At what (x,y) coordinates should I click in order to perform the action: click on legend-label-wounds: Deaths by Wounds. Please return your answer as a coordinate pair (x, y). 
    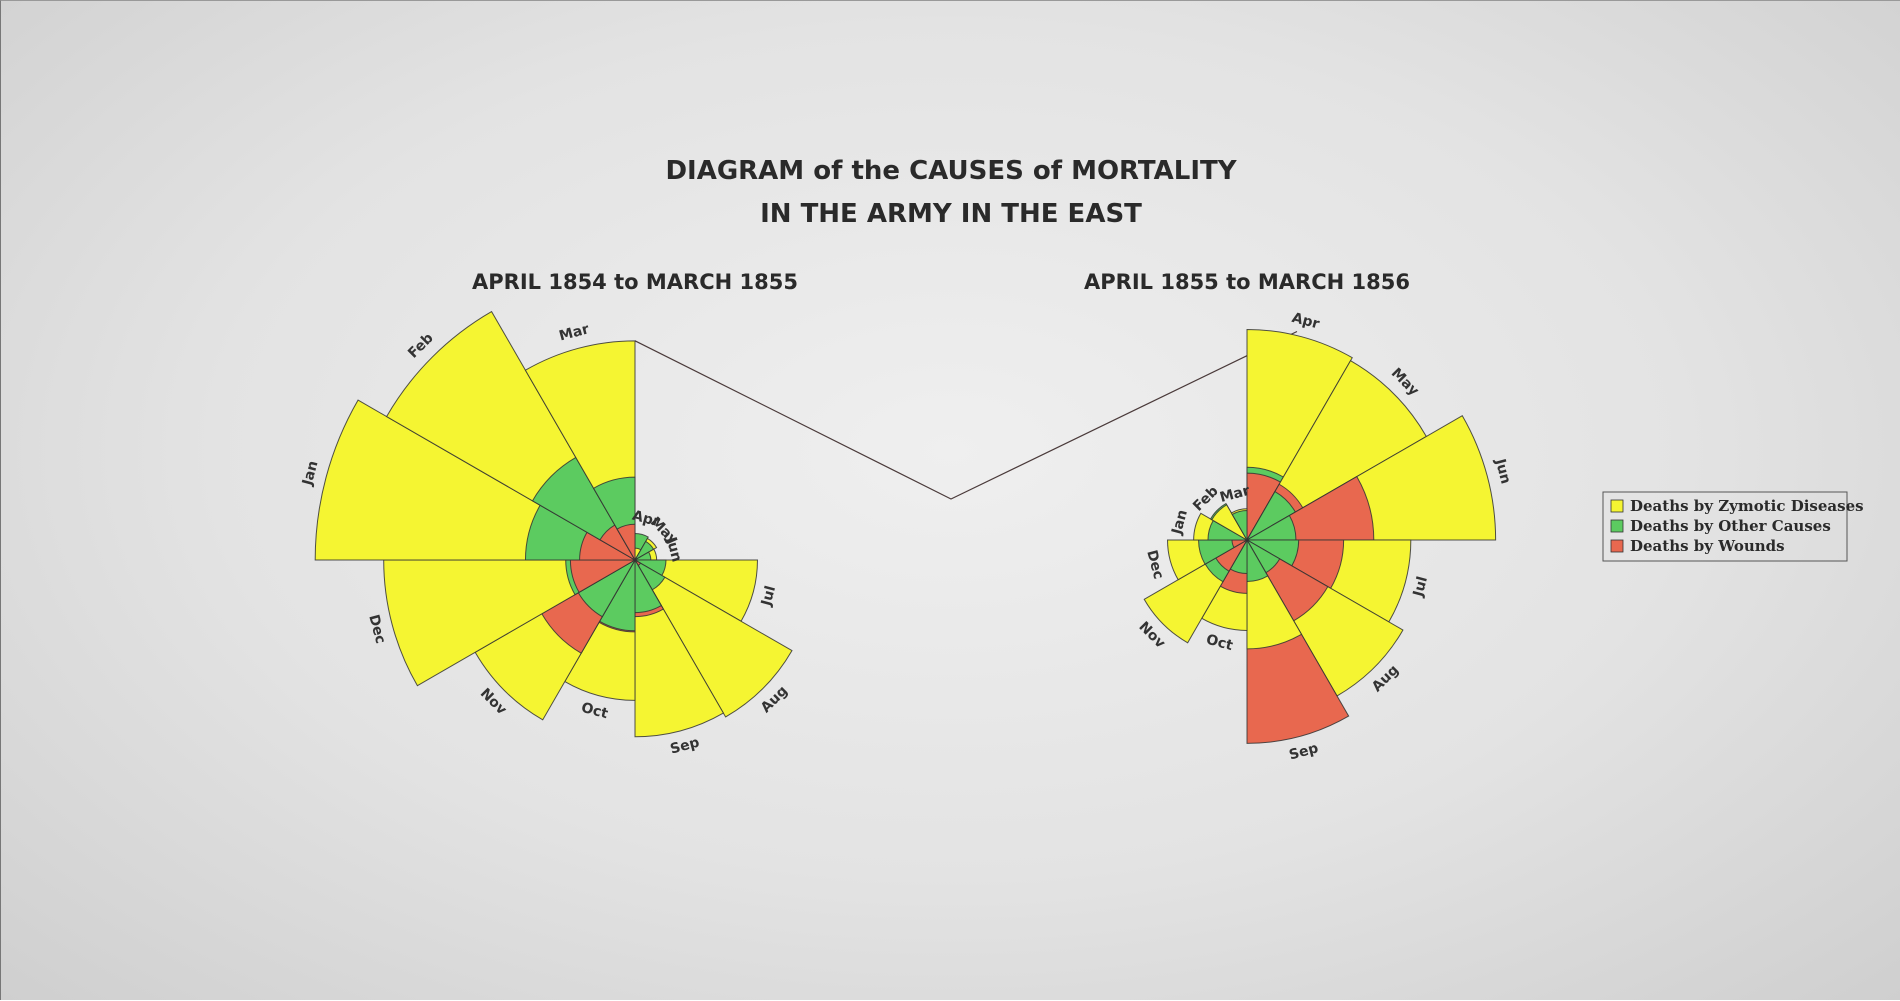
    Looking at the image, I should click on (1707, 546).